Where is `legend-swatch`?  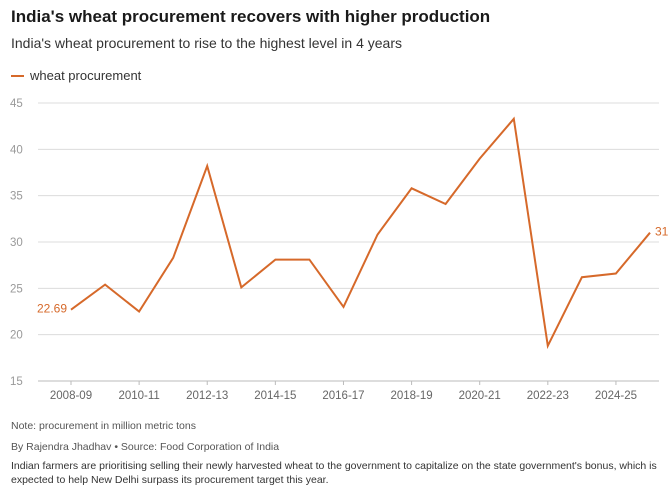 legend-swatch is located at coordinates (17, 75).